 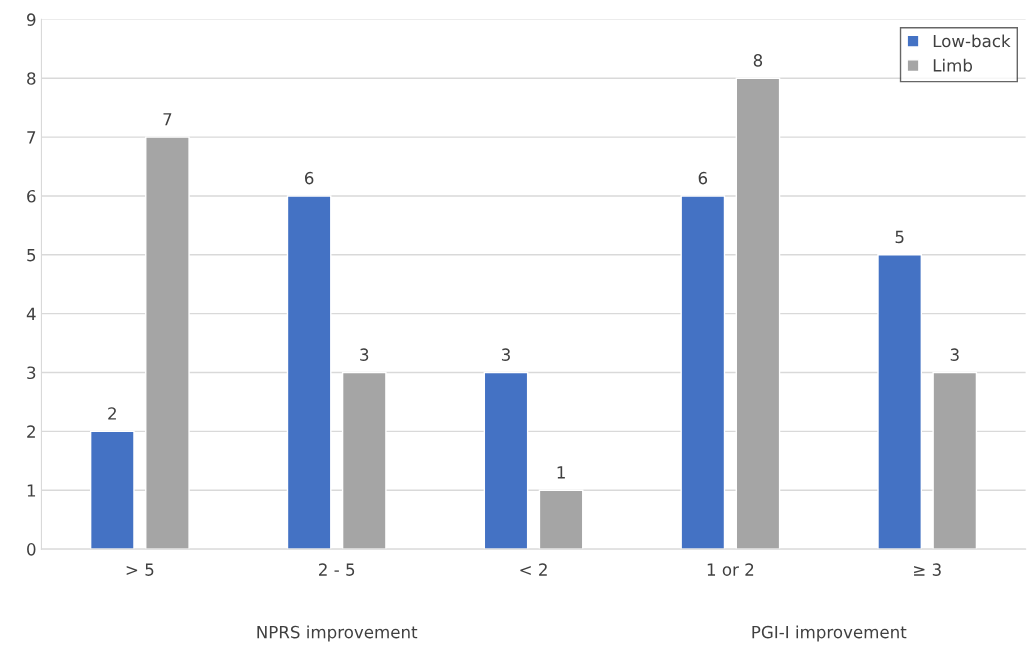 I want to click on legend-label: Low-back, so click(x=972, y=41).